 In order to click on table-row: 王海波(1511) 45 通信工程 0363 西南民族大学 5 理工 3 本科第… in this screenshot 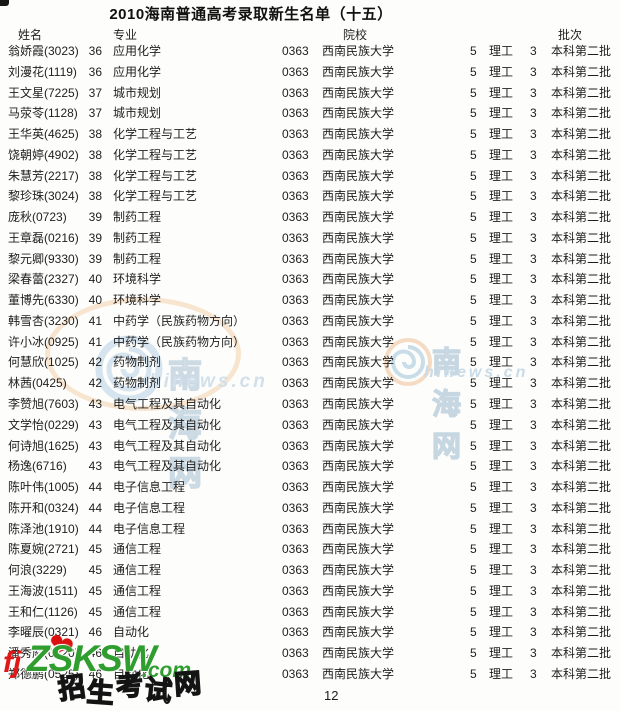, I will do `click(310, 591)`.